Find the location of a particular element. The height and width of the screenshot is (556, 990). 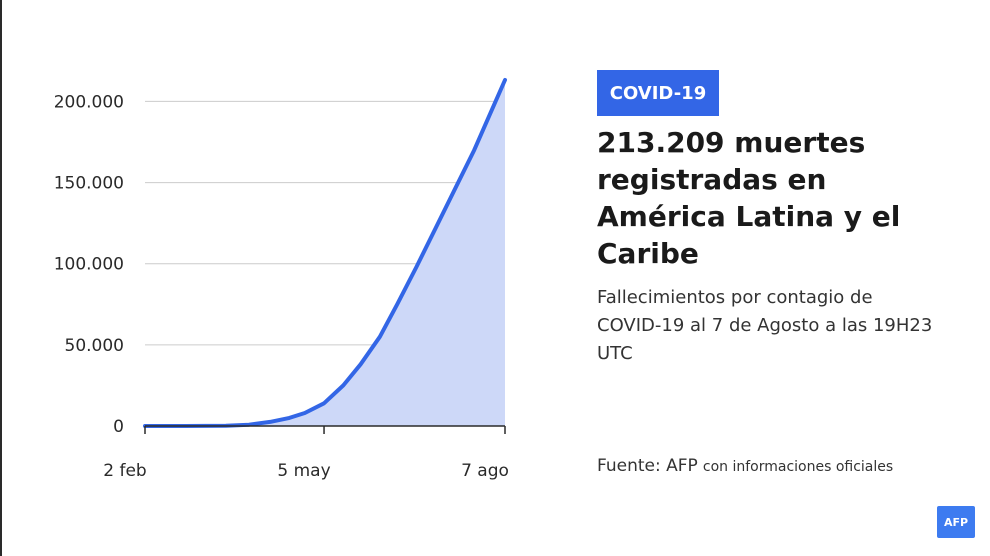

x-tick-label: 7 ago is located at coordinates (485, 471).